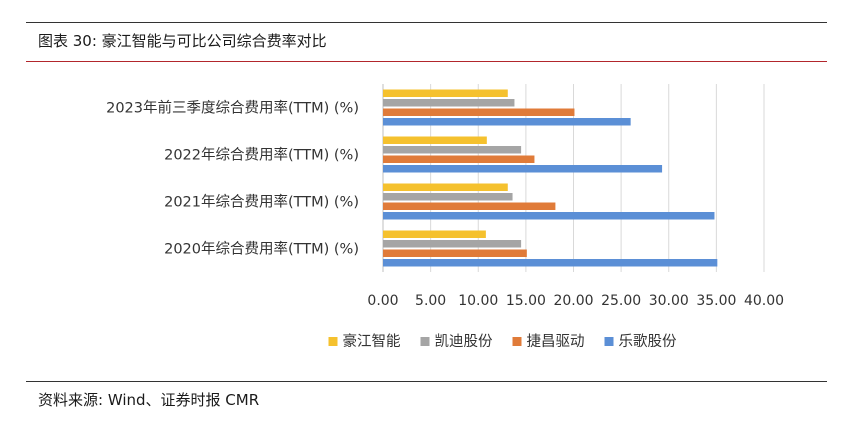 The height and width of the screenshot is (432, 851). I want to click on x-tick-label: 5.00, so click(430, 301).